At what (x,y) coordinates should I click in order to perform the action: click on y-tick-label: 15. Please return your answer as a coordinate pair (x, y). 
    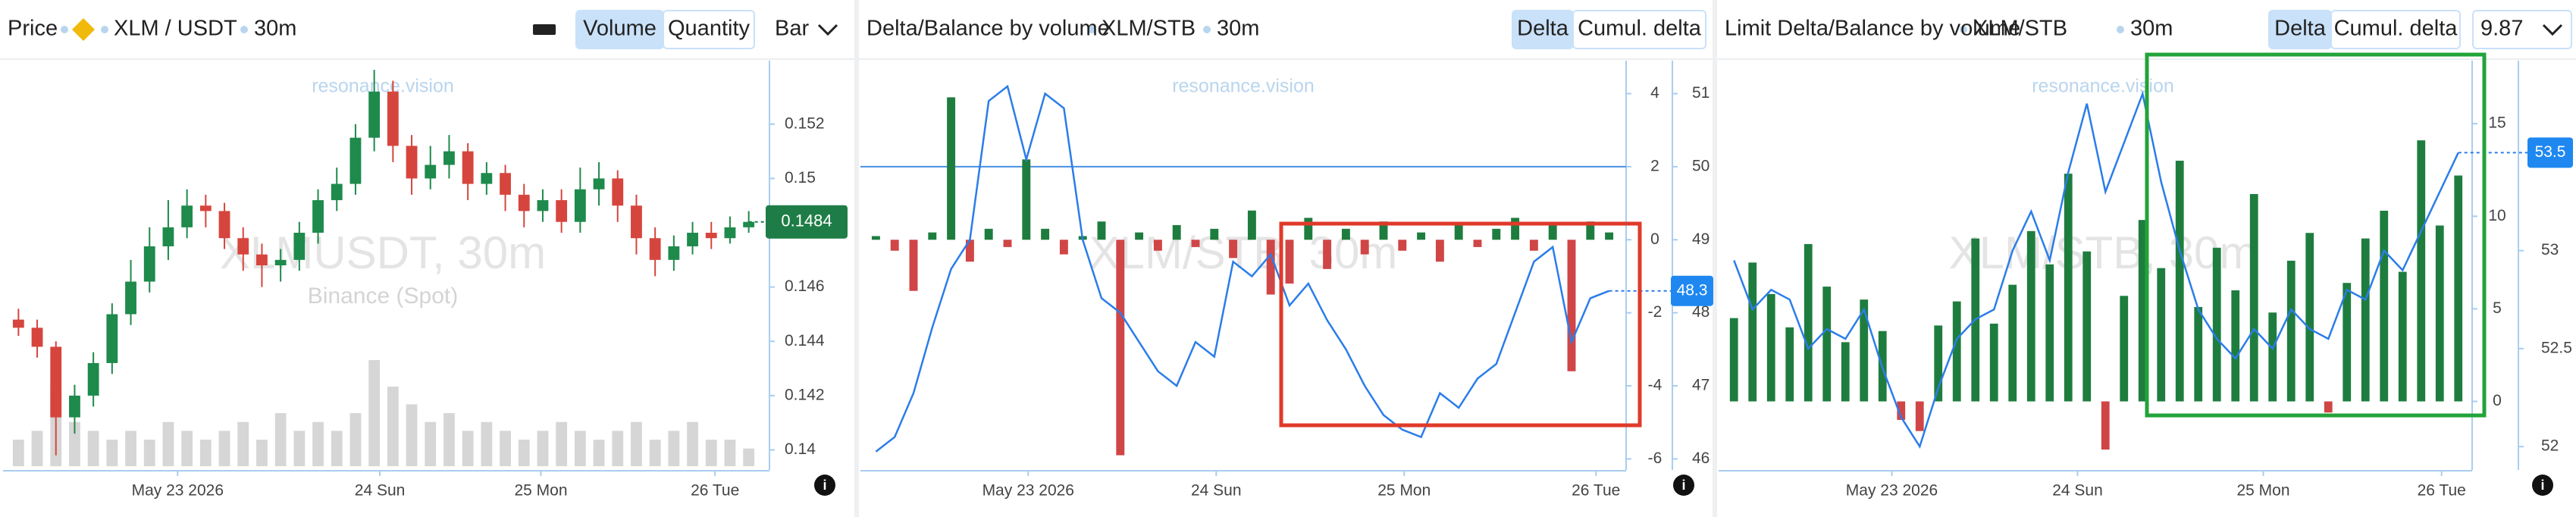
    Looking at the image, I should click on (2496, 123).